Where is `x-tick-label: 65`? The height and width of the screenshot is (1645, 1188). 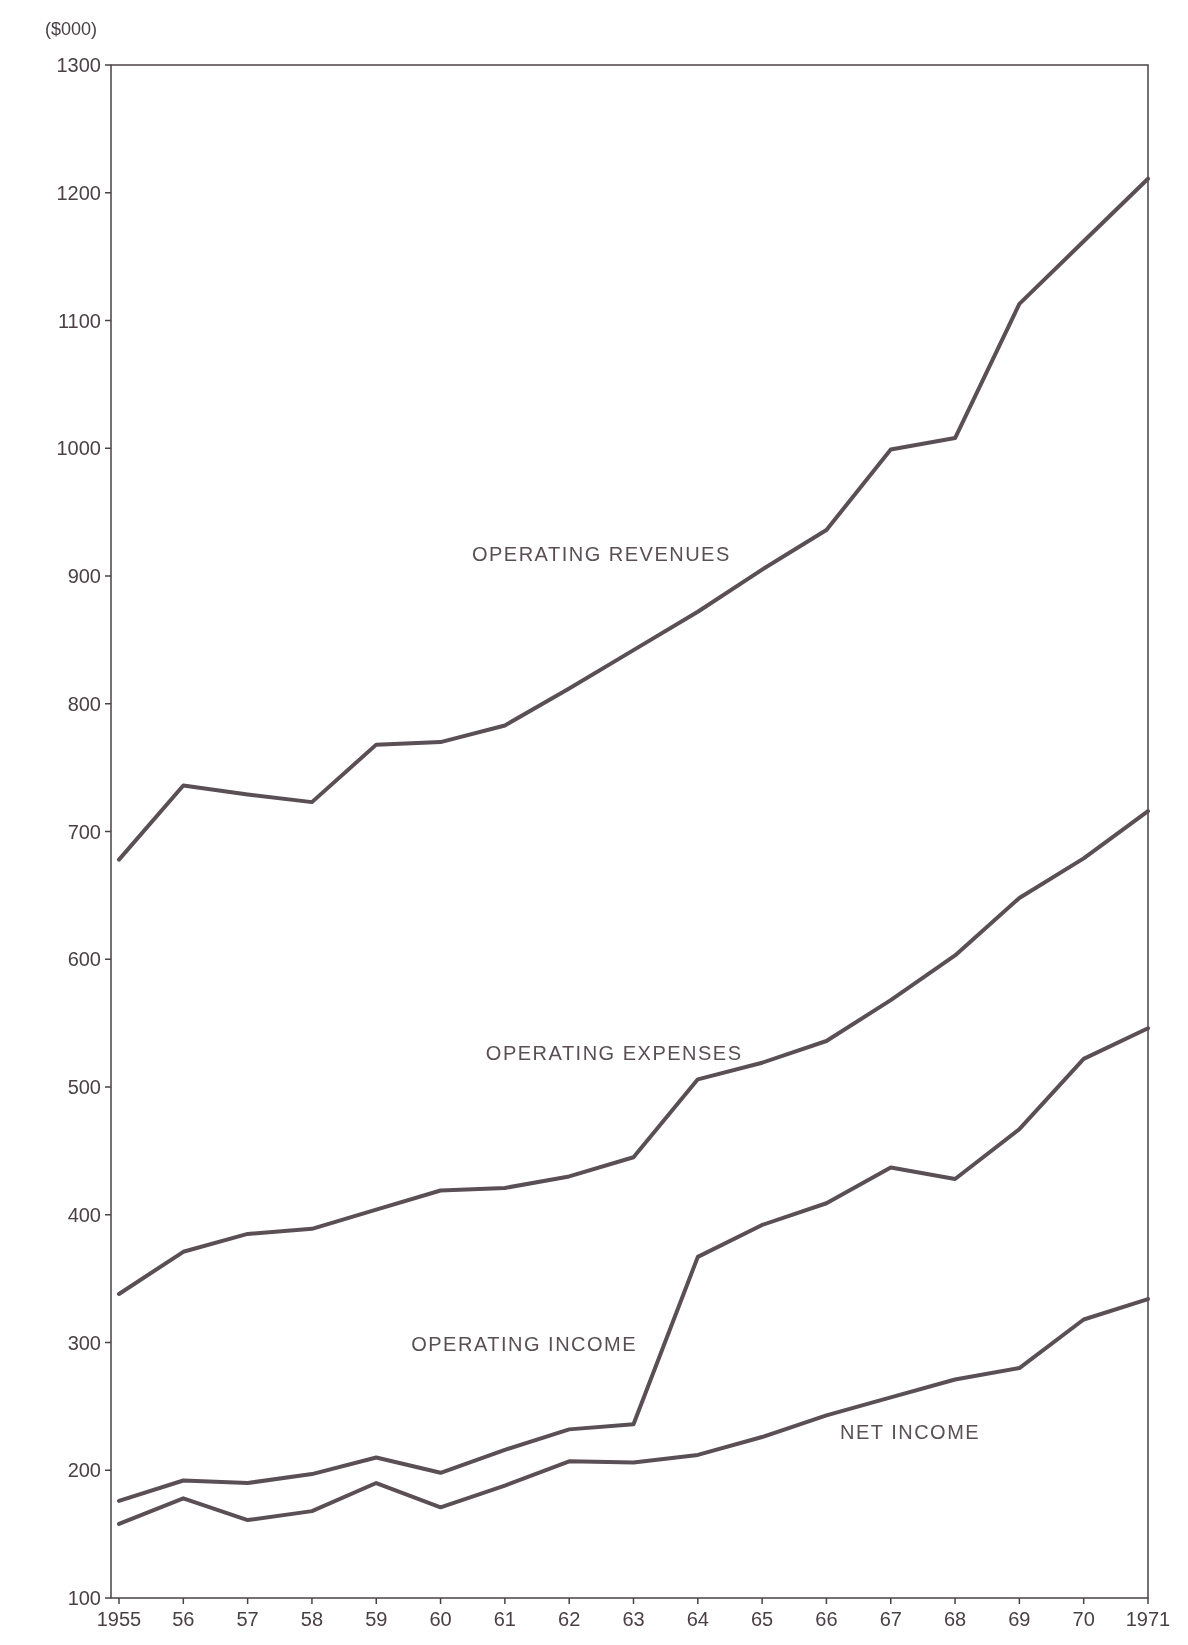 x-tick-label: 65 is located at coordinates (762, 1619).